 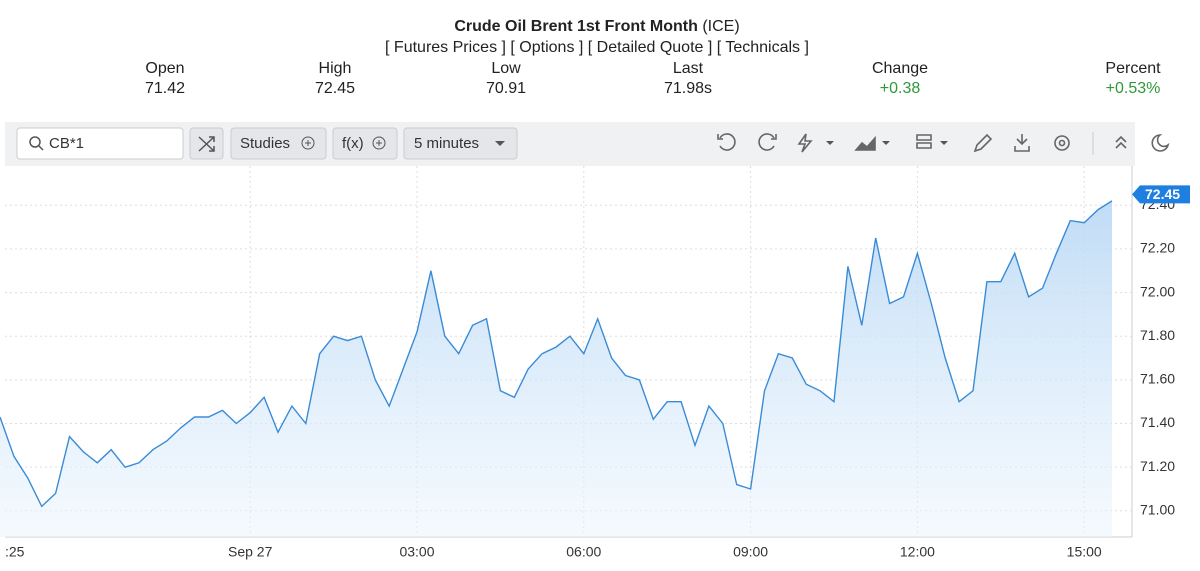 I want to click on collapse-icon, so click(x=1121, y=142).